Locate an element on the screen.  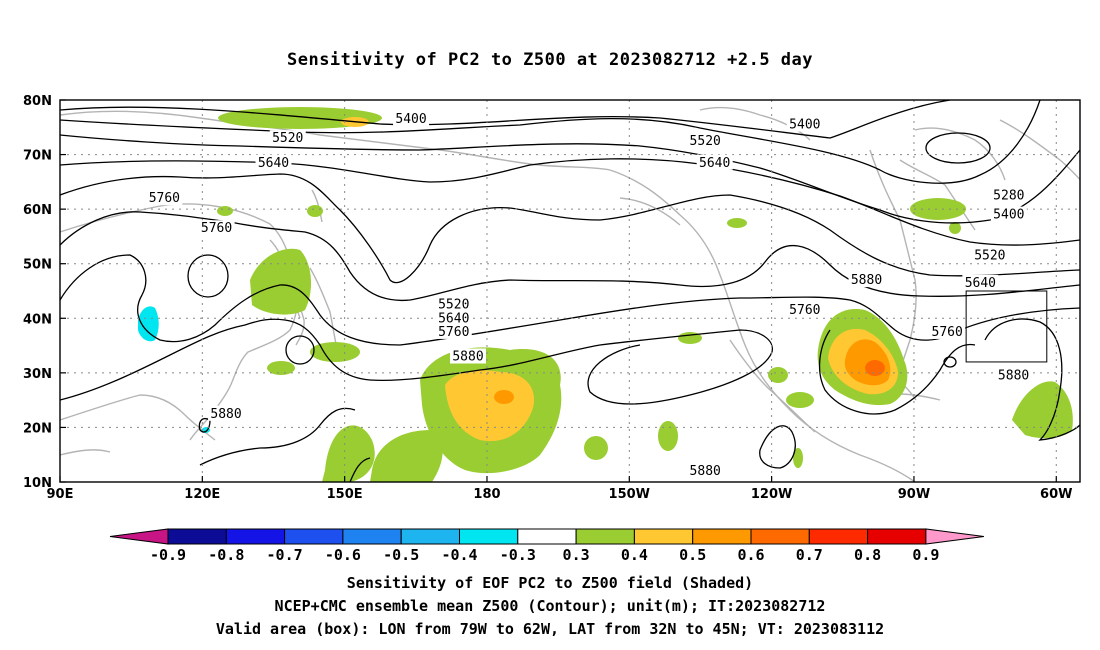
colorbar-label: 0.7 is located at coordinates (809, 555).